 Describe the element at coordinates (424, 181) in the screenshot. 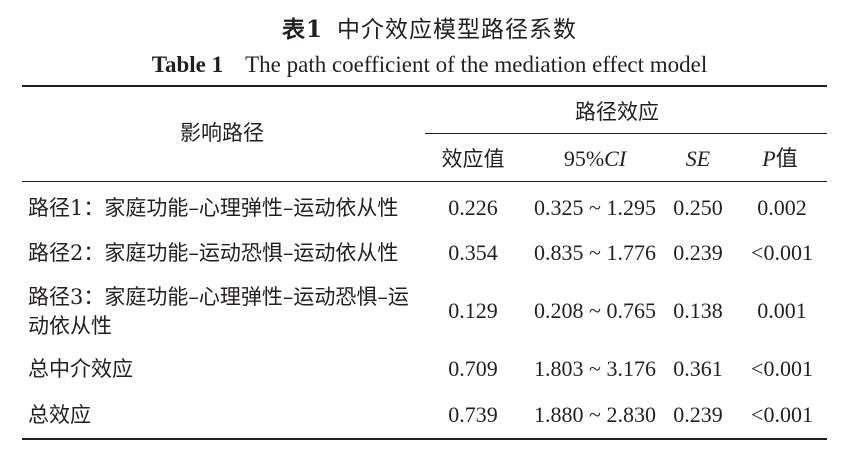

I see `header-rule` at that location.